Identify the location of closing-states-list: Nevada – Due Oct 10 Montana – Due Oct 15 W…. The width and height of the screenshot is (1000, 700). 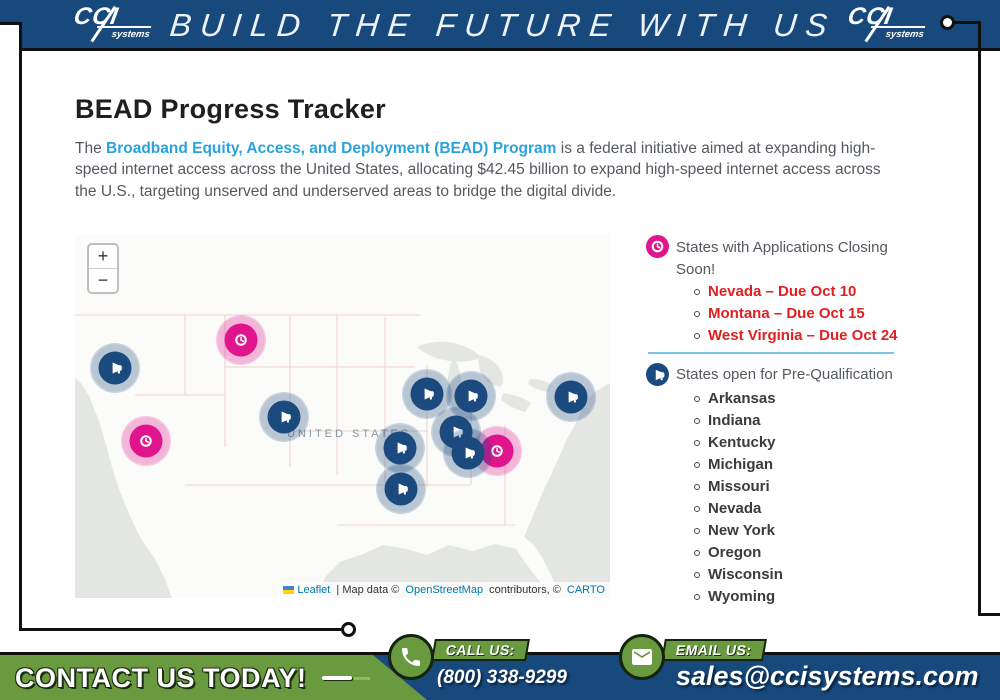
(796, 314).